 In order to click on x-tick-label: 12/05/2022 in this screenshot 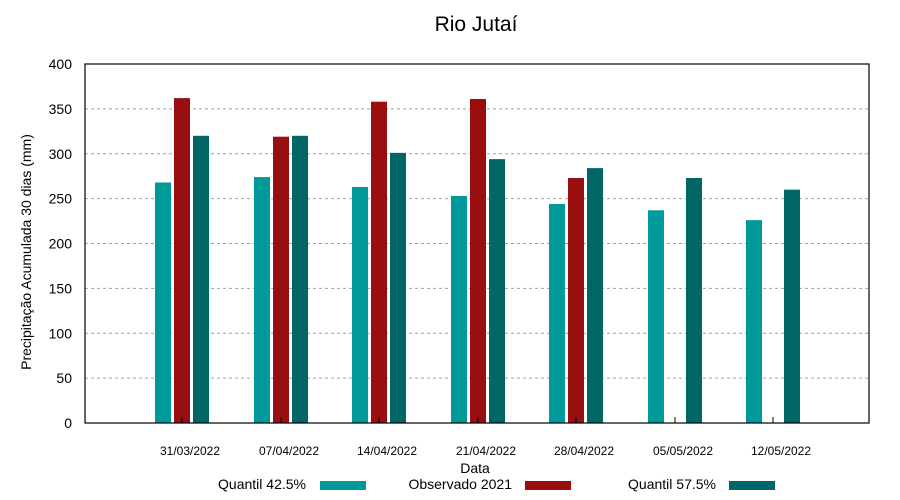, I will do `click(781, 451)`.